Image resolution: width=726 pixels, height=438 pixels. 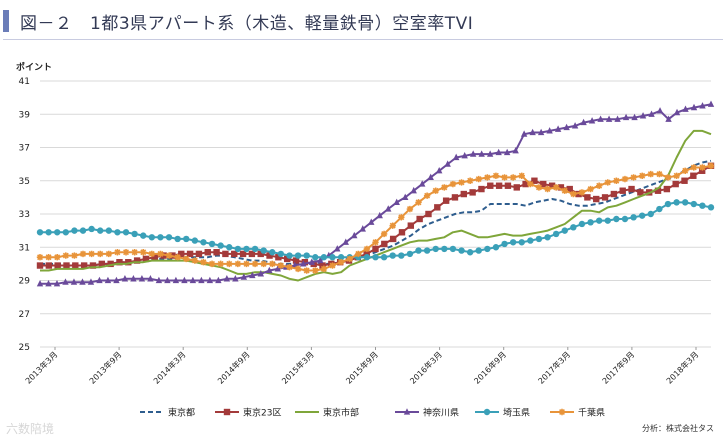 What do you see at coordinates (30, 429) in the screenshot?
I see `watermark: 六数陪境` at bounding box center [30, 429].